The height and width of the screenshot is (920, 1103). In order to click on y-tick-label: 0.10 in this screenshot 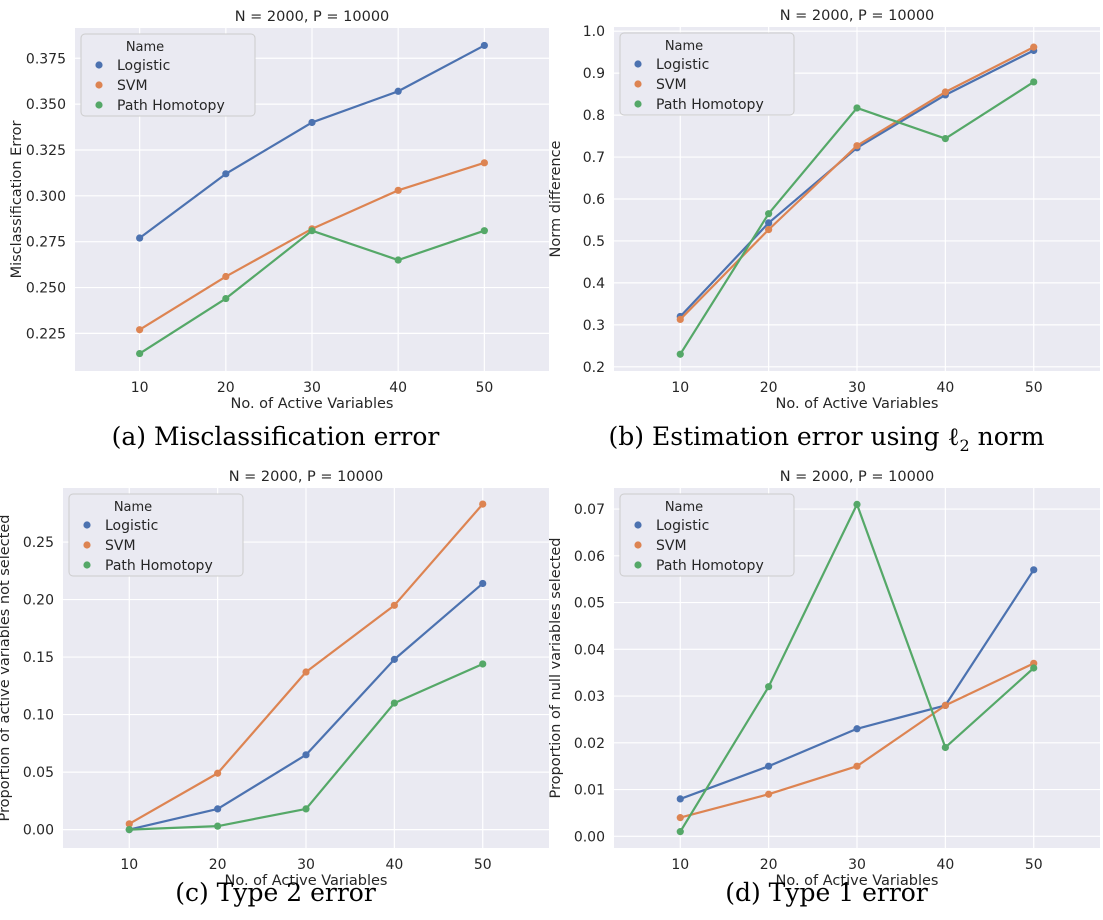, I will do `click(38, 716)`.